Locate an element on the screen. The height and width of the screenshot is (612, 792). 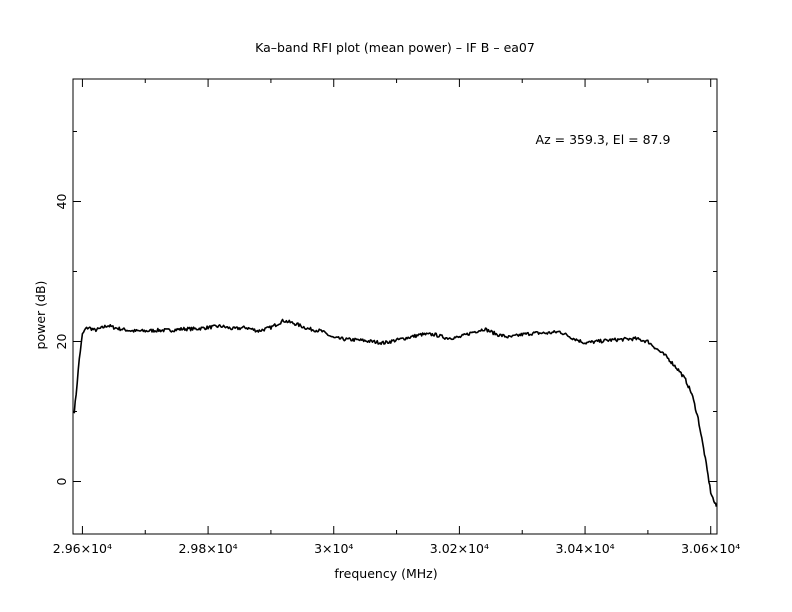
y-axis-label: power (dB) is located at coordinates (40, 315).